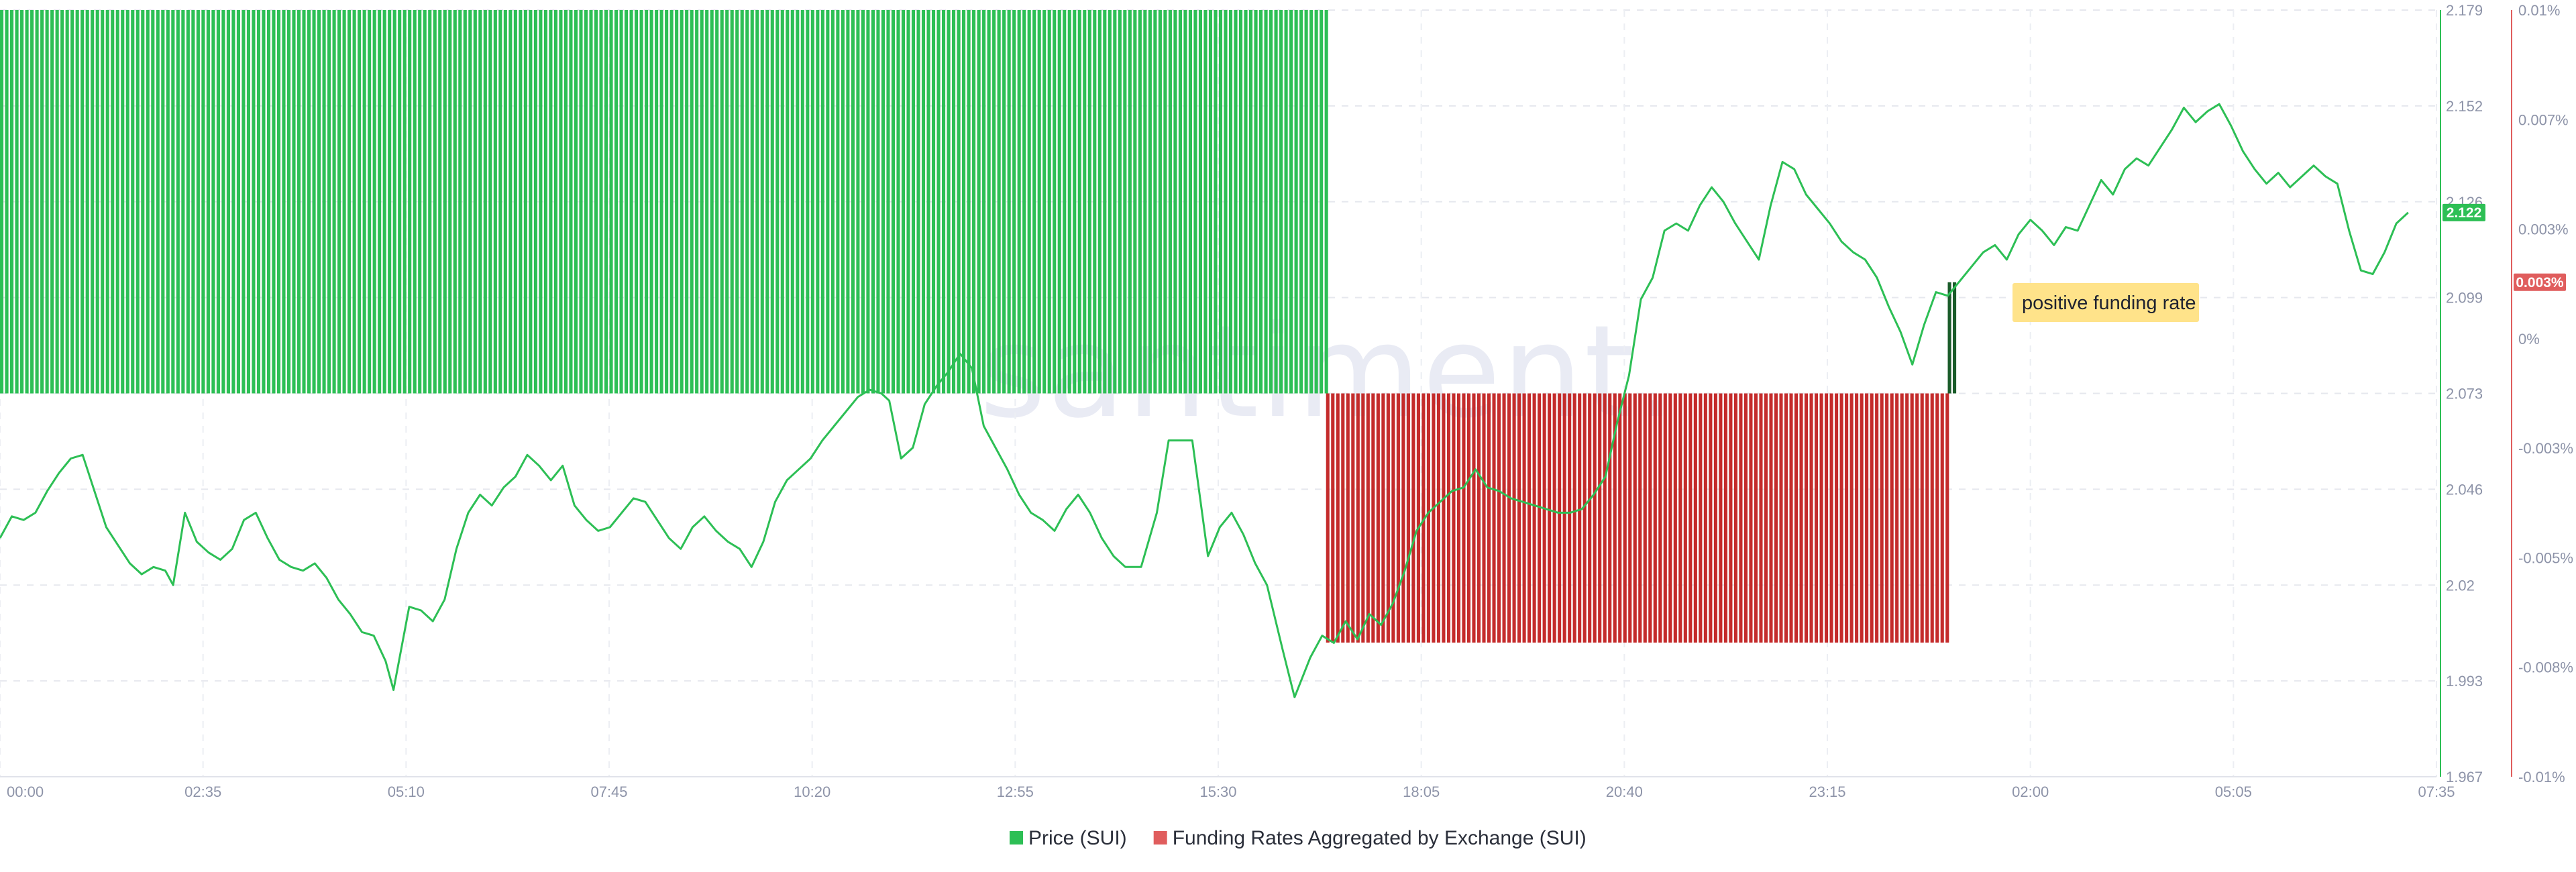 The height and width of the screenshot is (872, 2576). What do you see at coordinates (2464, 107) in the screenshot?
I see `y-left-tick-label: 2.152` at bounding box center [2464, 107].